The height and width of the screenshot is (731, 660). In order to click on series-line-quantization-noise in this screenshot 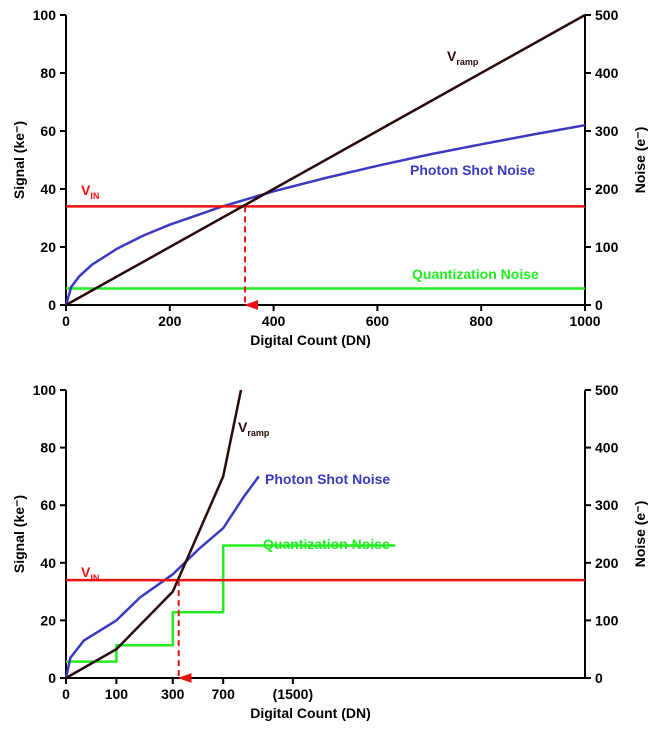, I will do `click(231, 603)`.